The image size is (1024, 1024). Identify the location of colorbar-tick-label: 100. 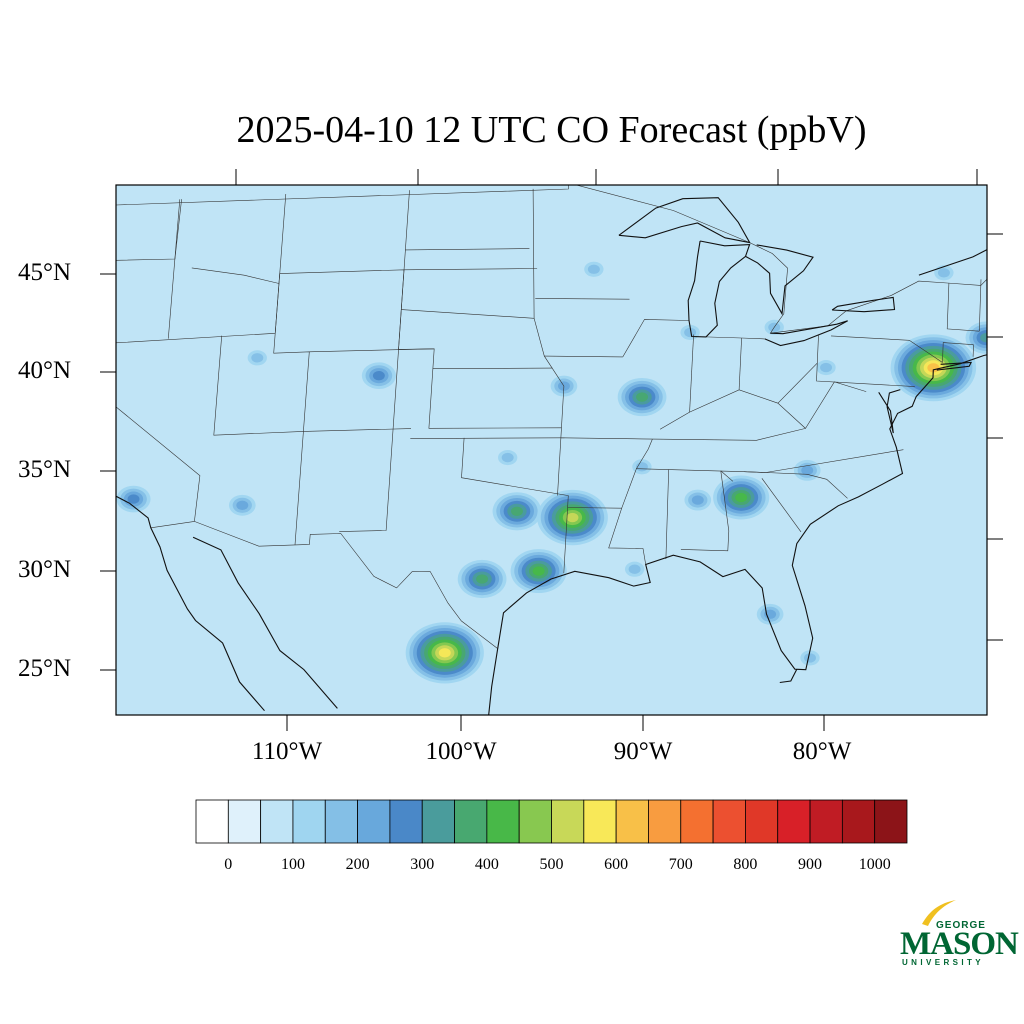
(293, 864).